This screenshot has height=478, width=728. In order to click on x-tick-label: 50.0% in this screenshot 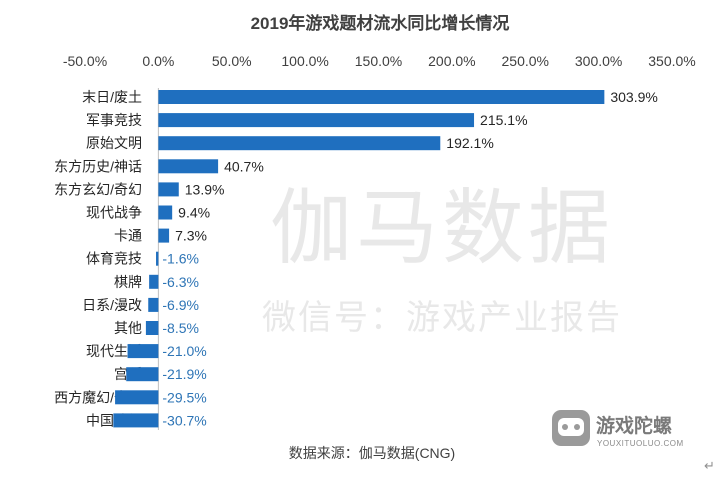, I will do `click(232, 61)`.